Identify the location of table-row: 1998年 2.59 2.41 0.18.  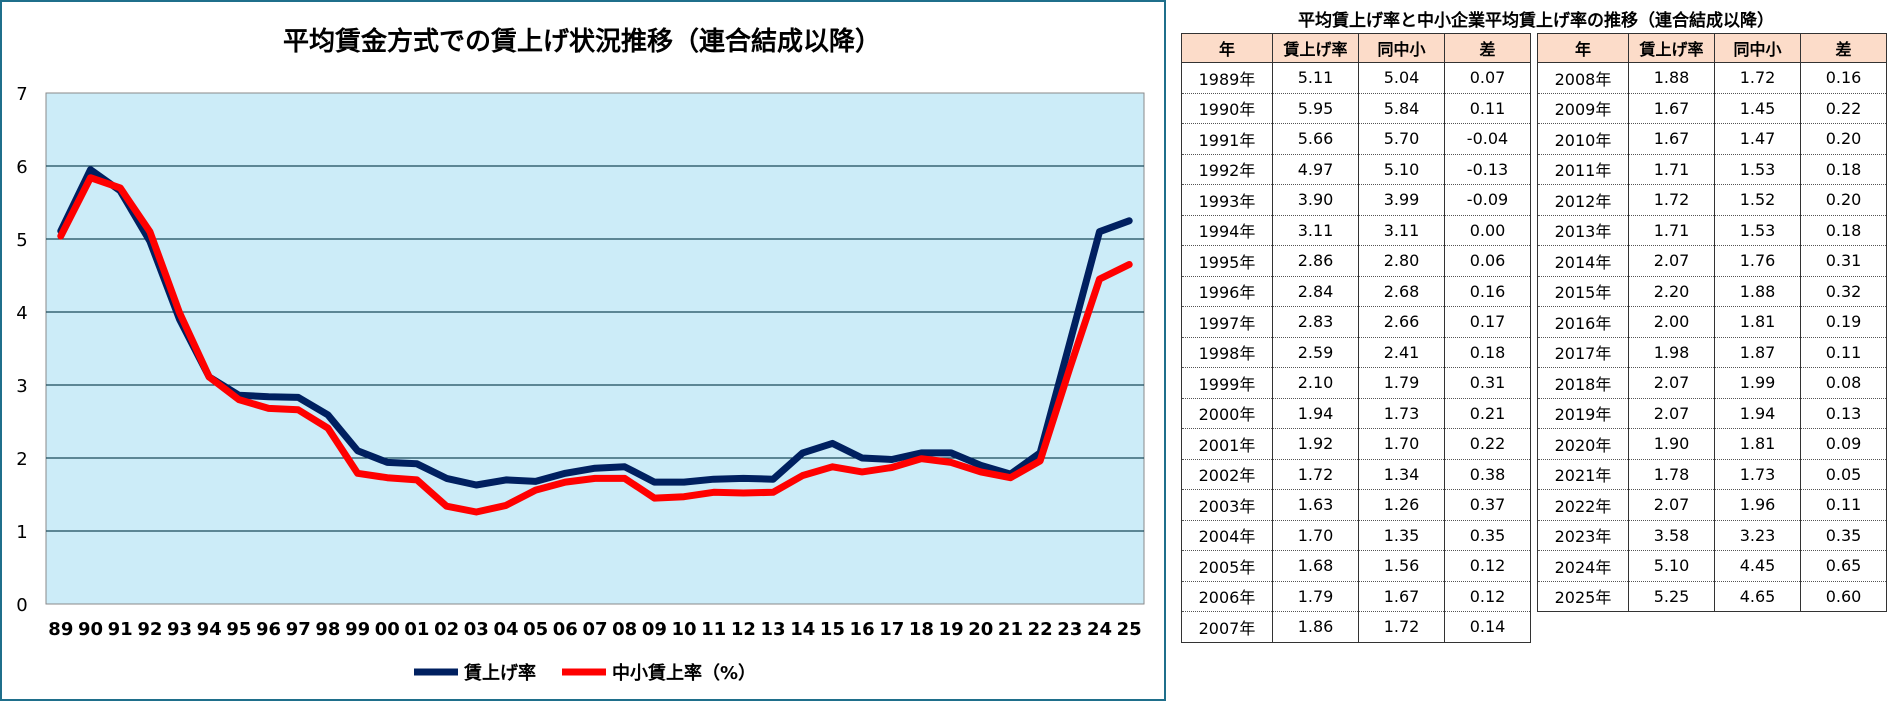
(1356, 352).